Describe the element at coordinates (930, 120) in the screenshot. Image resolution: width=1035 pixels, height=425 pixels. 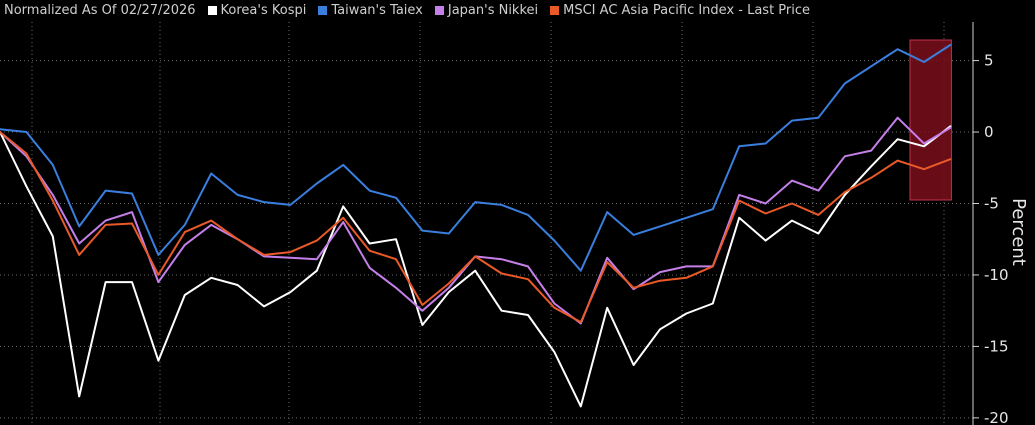
I see `highlight-band` at that location.